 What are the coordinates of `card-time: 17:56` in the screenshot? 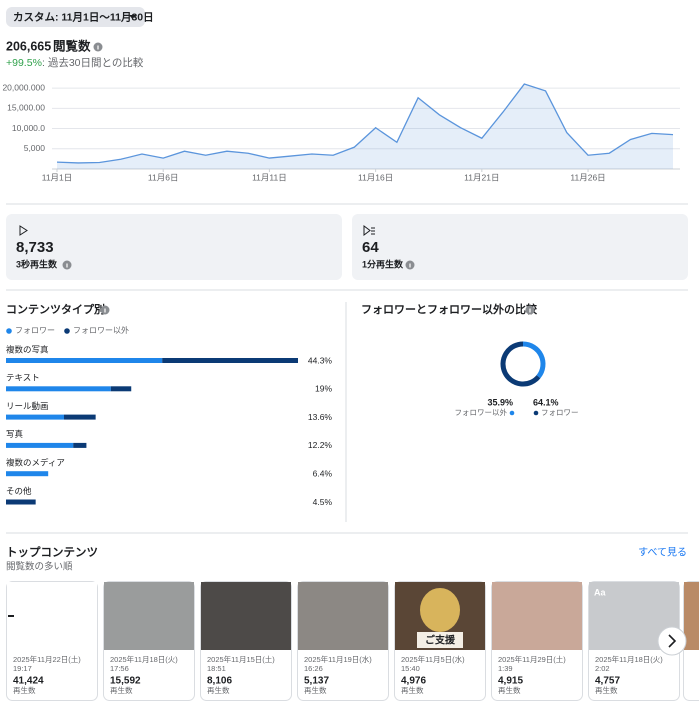 It's located at (119, 668).